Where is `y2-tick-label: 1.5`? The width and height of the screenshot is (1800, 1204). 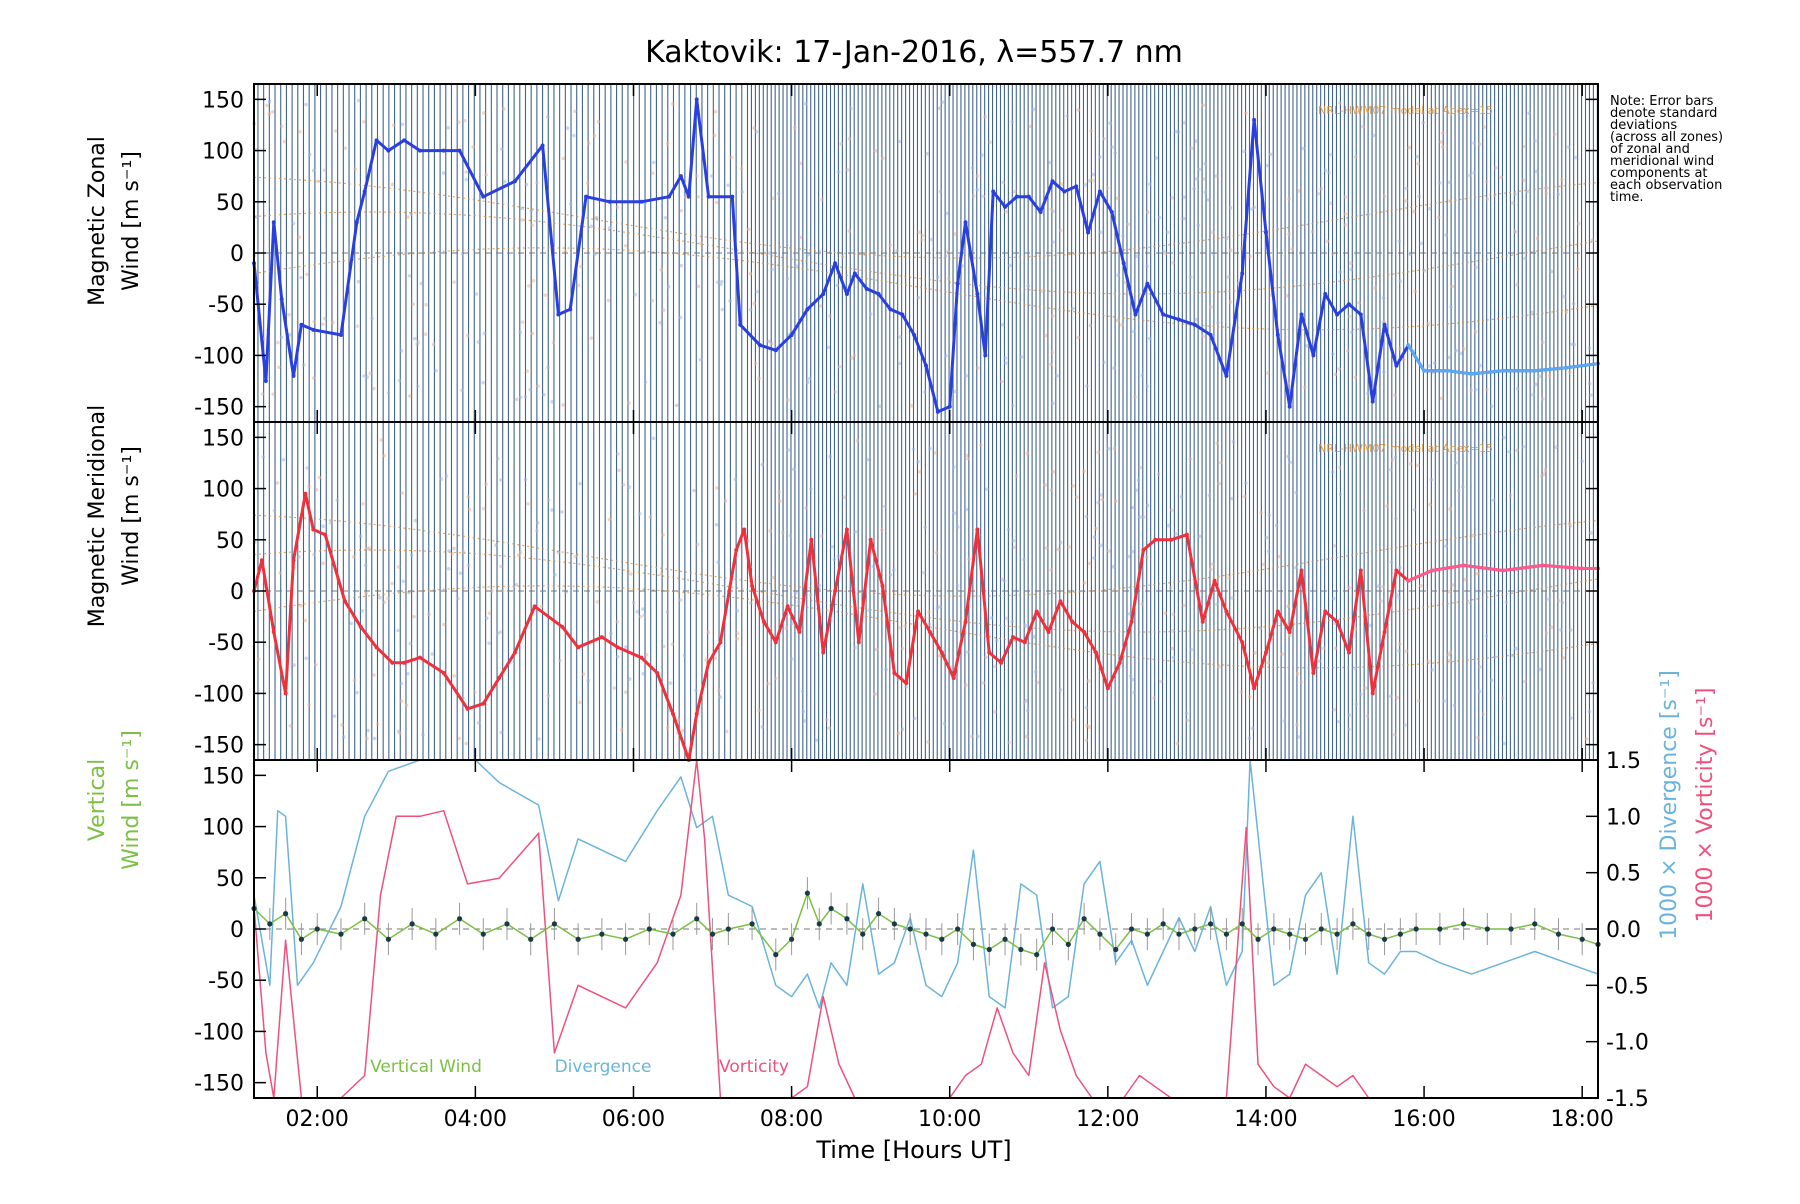
y2-tick-label: 1.5 is located at coordinates (1623, 761).